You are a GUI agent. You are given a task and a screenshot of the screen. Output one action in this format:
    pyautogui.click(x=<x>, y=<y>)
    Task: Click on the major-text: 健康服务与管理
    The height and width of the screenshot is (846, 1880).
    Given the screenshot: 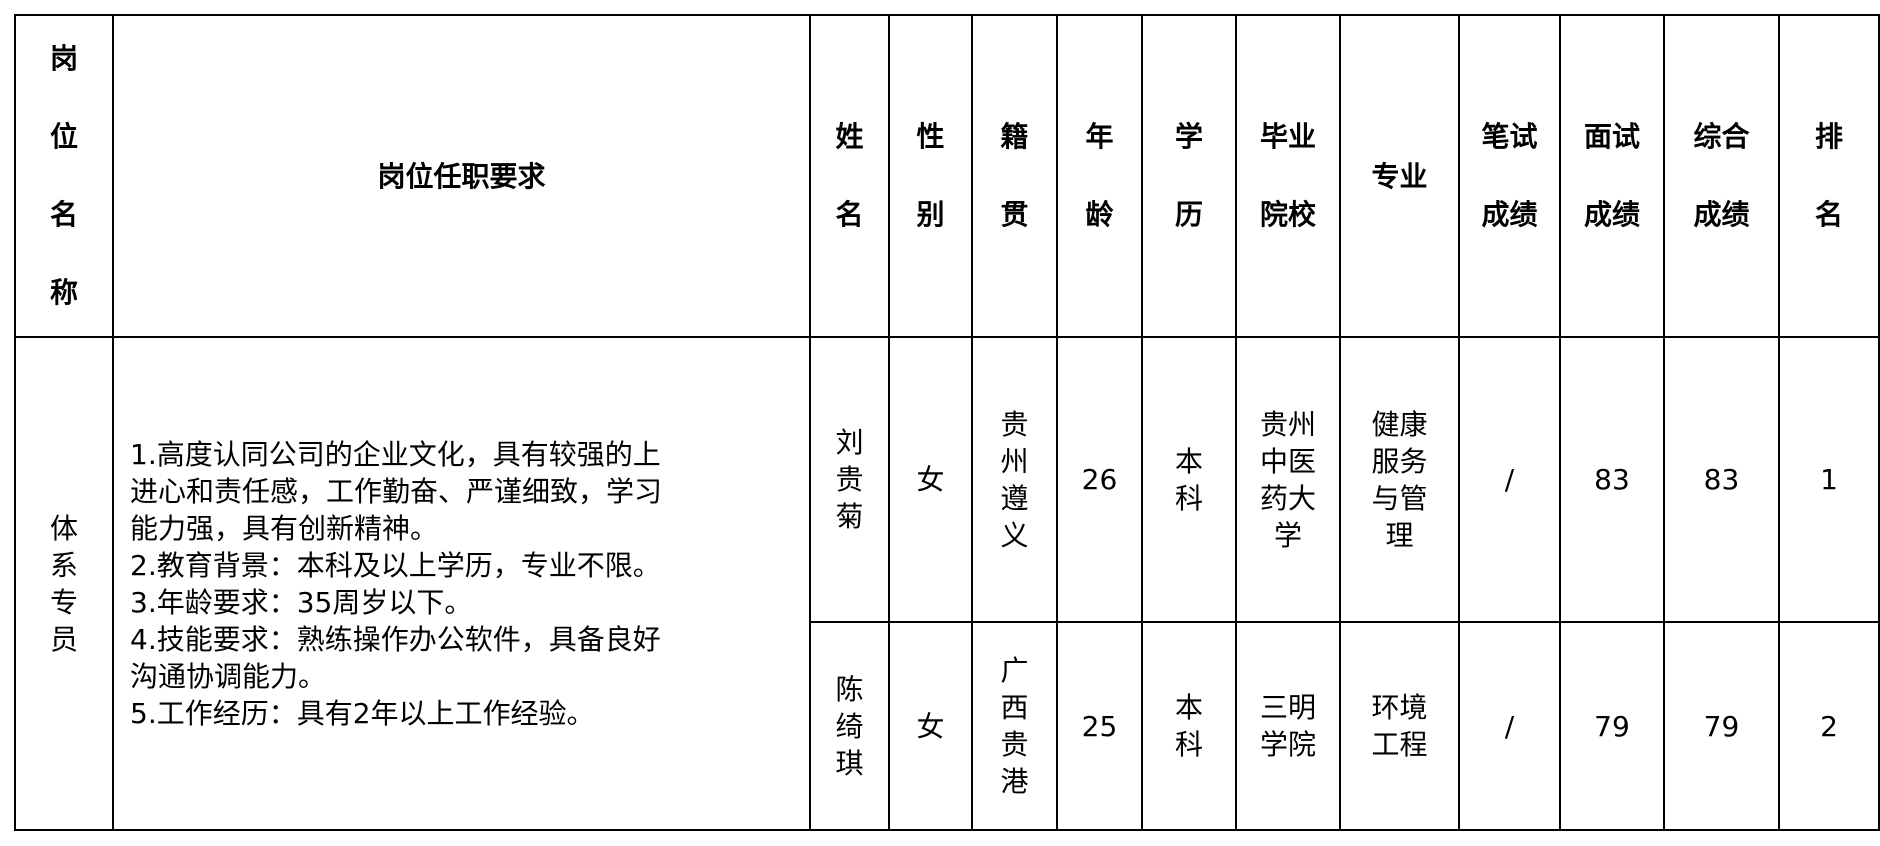 What is the action you would take?
    pyautogui.click(x=1399, y=479)
    